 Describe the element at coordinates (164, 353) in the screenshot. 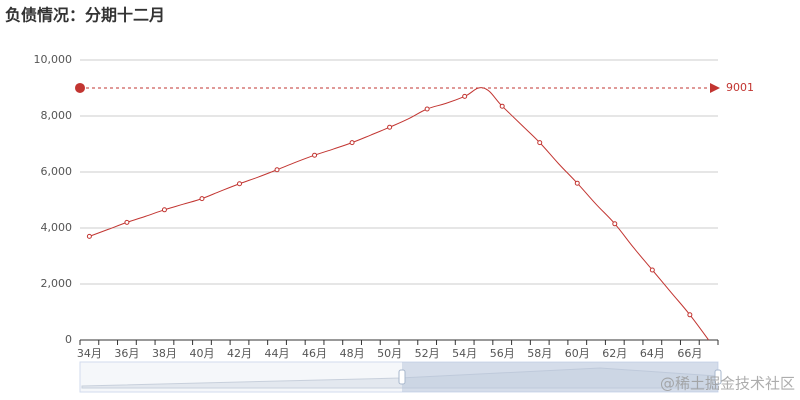

I see `x-tick-label: 38月` at that location.